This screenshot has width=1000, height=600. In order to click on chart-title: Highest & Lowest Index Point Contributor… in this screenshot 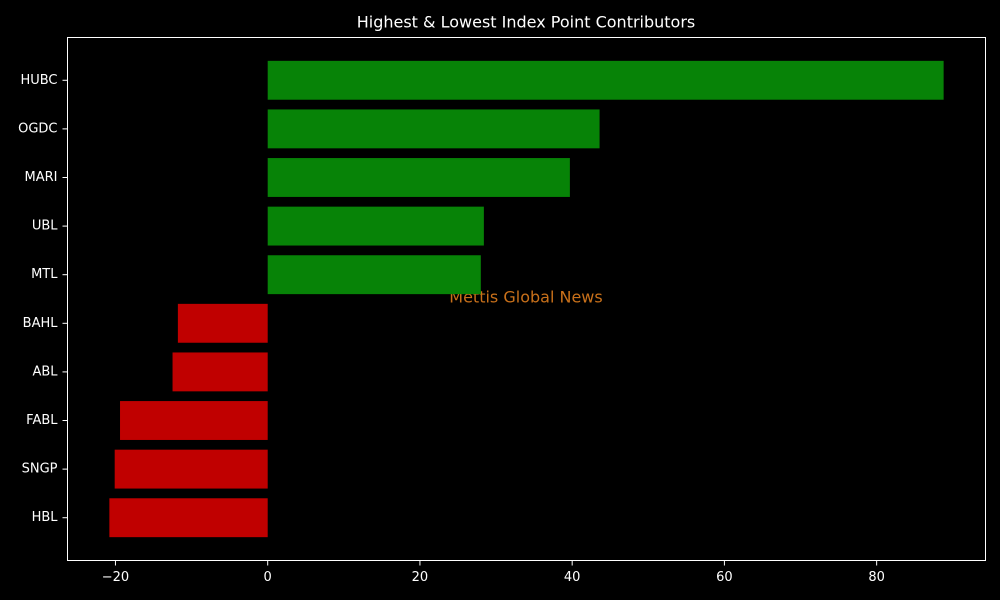, I will do `click(526, 22)`.